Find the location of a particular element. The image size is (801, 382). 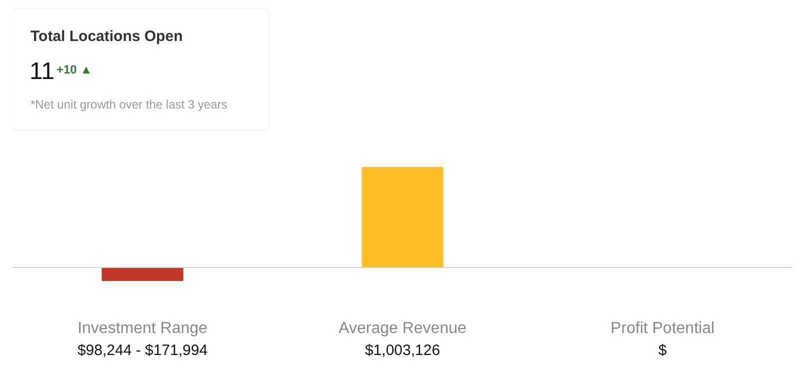

x-tick-label: Investment Range is located at coordinates (143, 328).